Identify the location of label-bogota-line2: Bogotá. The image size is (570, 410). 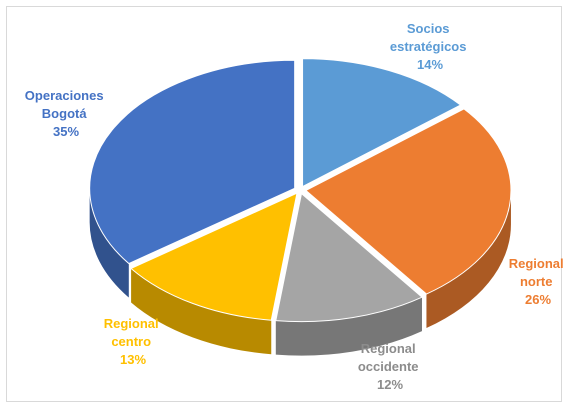
(65, 113).